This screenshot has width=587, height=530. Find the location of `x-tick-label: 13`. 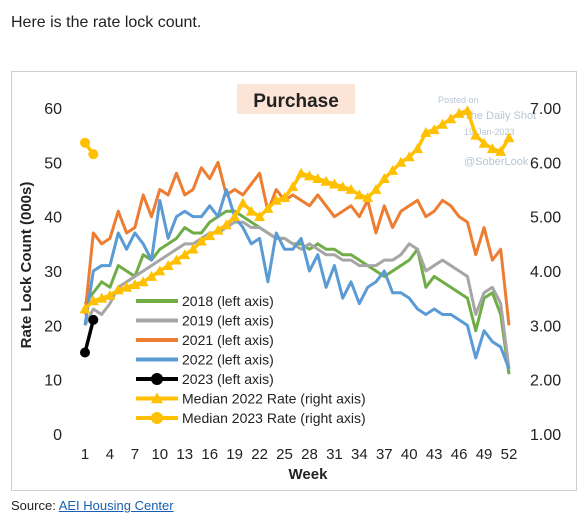

x-tick-label: 13 is located at coordinates (184, 454).